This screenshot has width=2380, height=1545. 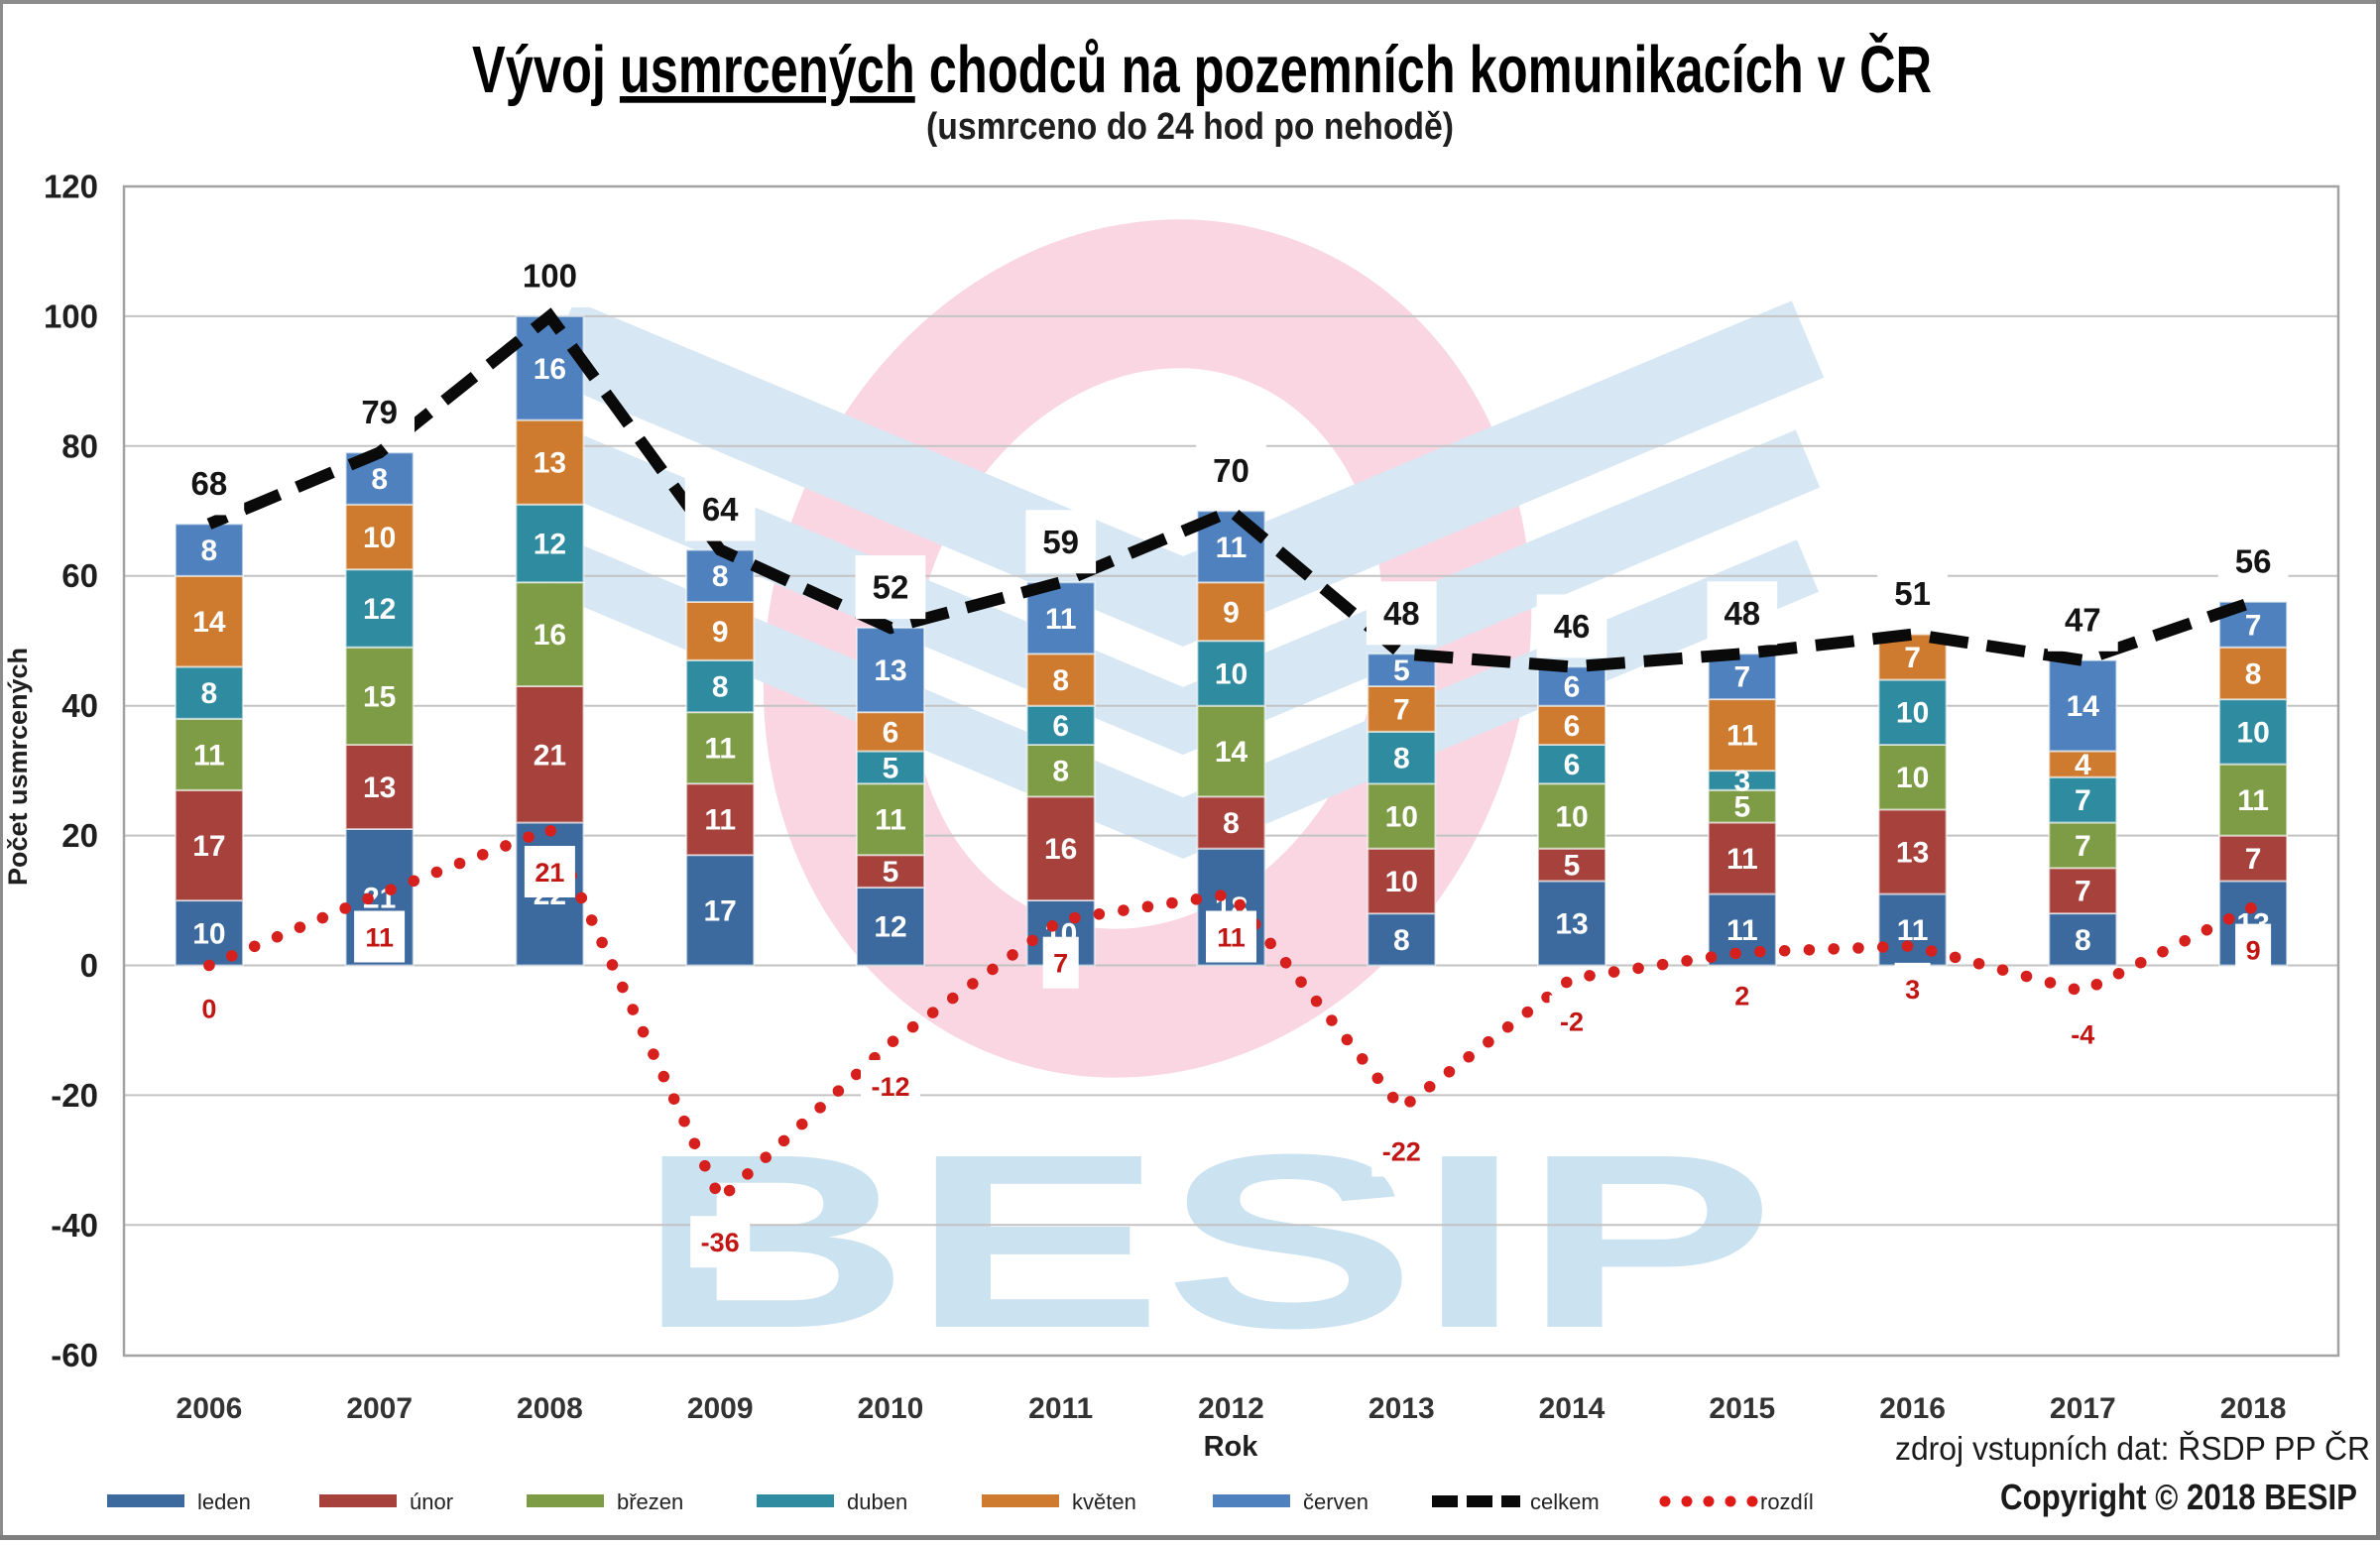 I want to click on svg-text: -22, so click(x=1401, y=1152).